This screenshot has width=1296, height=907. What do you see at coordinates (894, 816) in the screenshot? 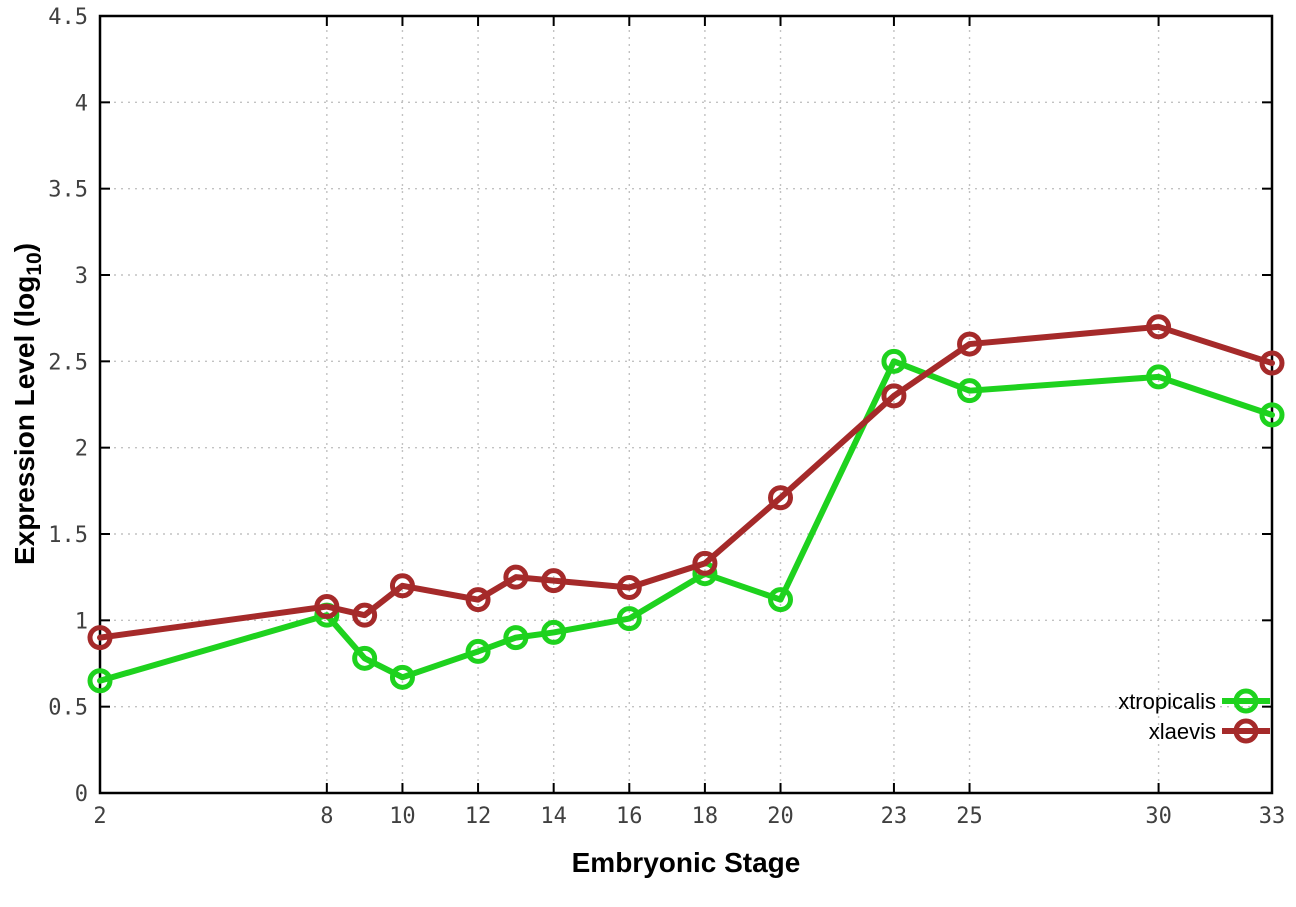
I see `x-tick-label: 23` at bounding box center [894, 816].